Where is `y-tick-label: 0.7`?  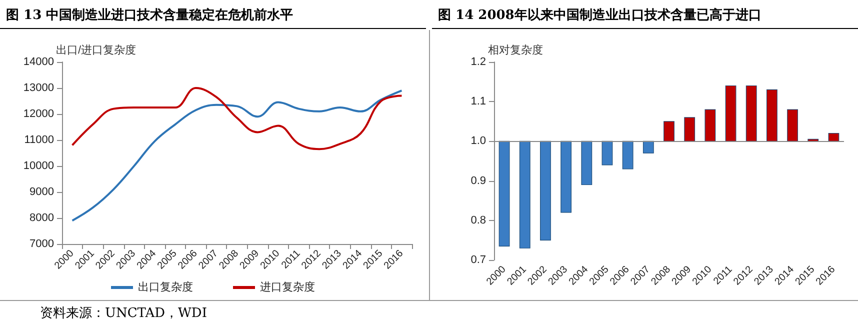 y-tick-label: 0.7 is located at coordinates (478, 260).